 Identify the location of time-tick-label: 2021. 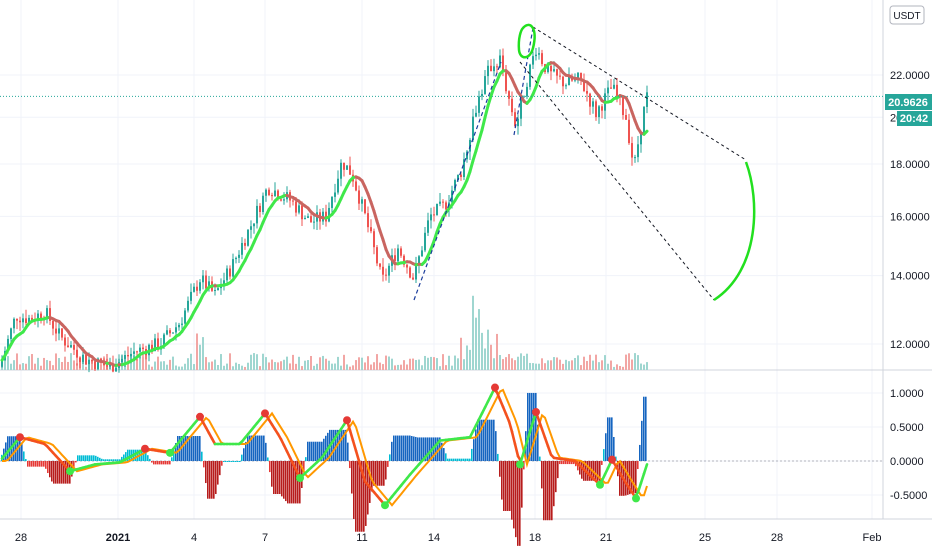
(118, 538).